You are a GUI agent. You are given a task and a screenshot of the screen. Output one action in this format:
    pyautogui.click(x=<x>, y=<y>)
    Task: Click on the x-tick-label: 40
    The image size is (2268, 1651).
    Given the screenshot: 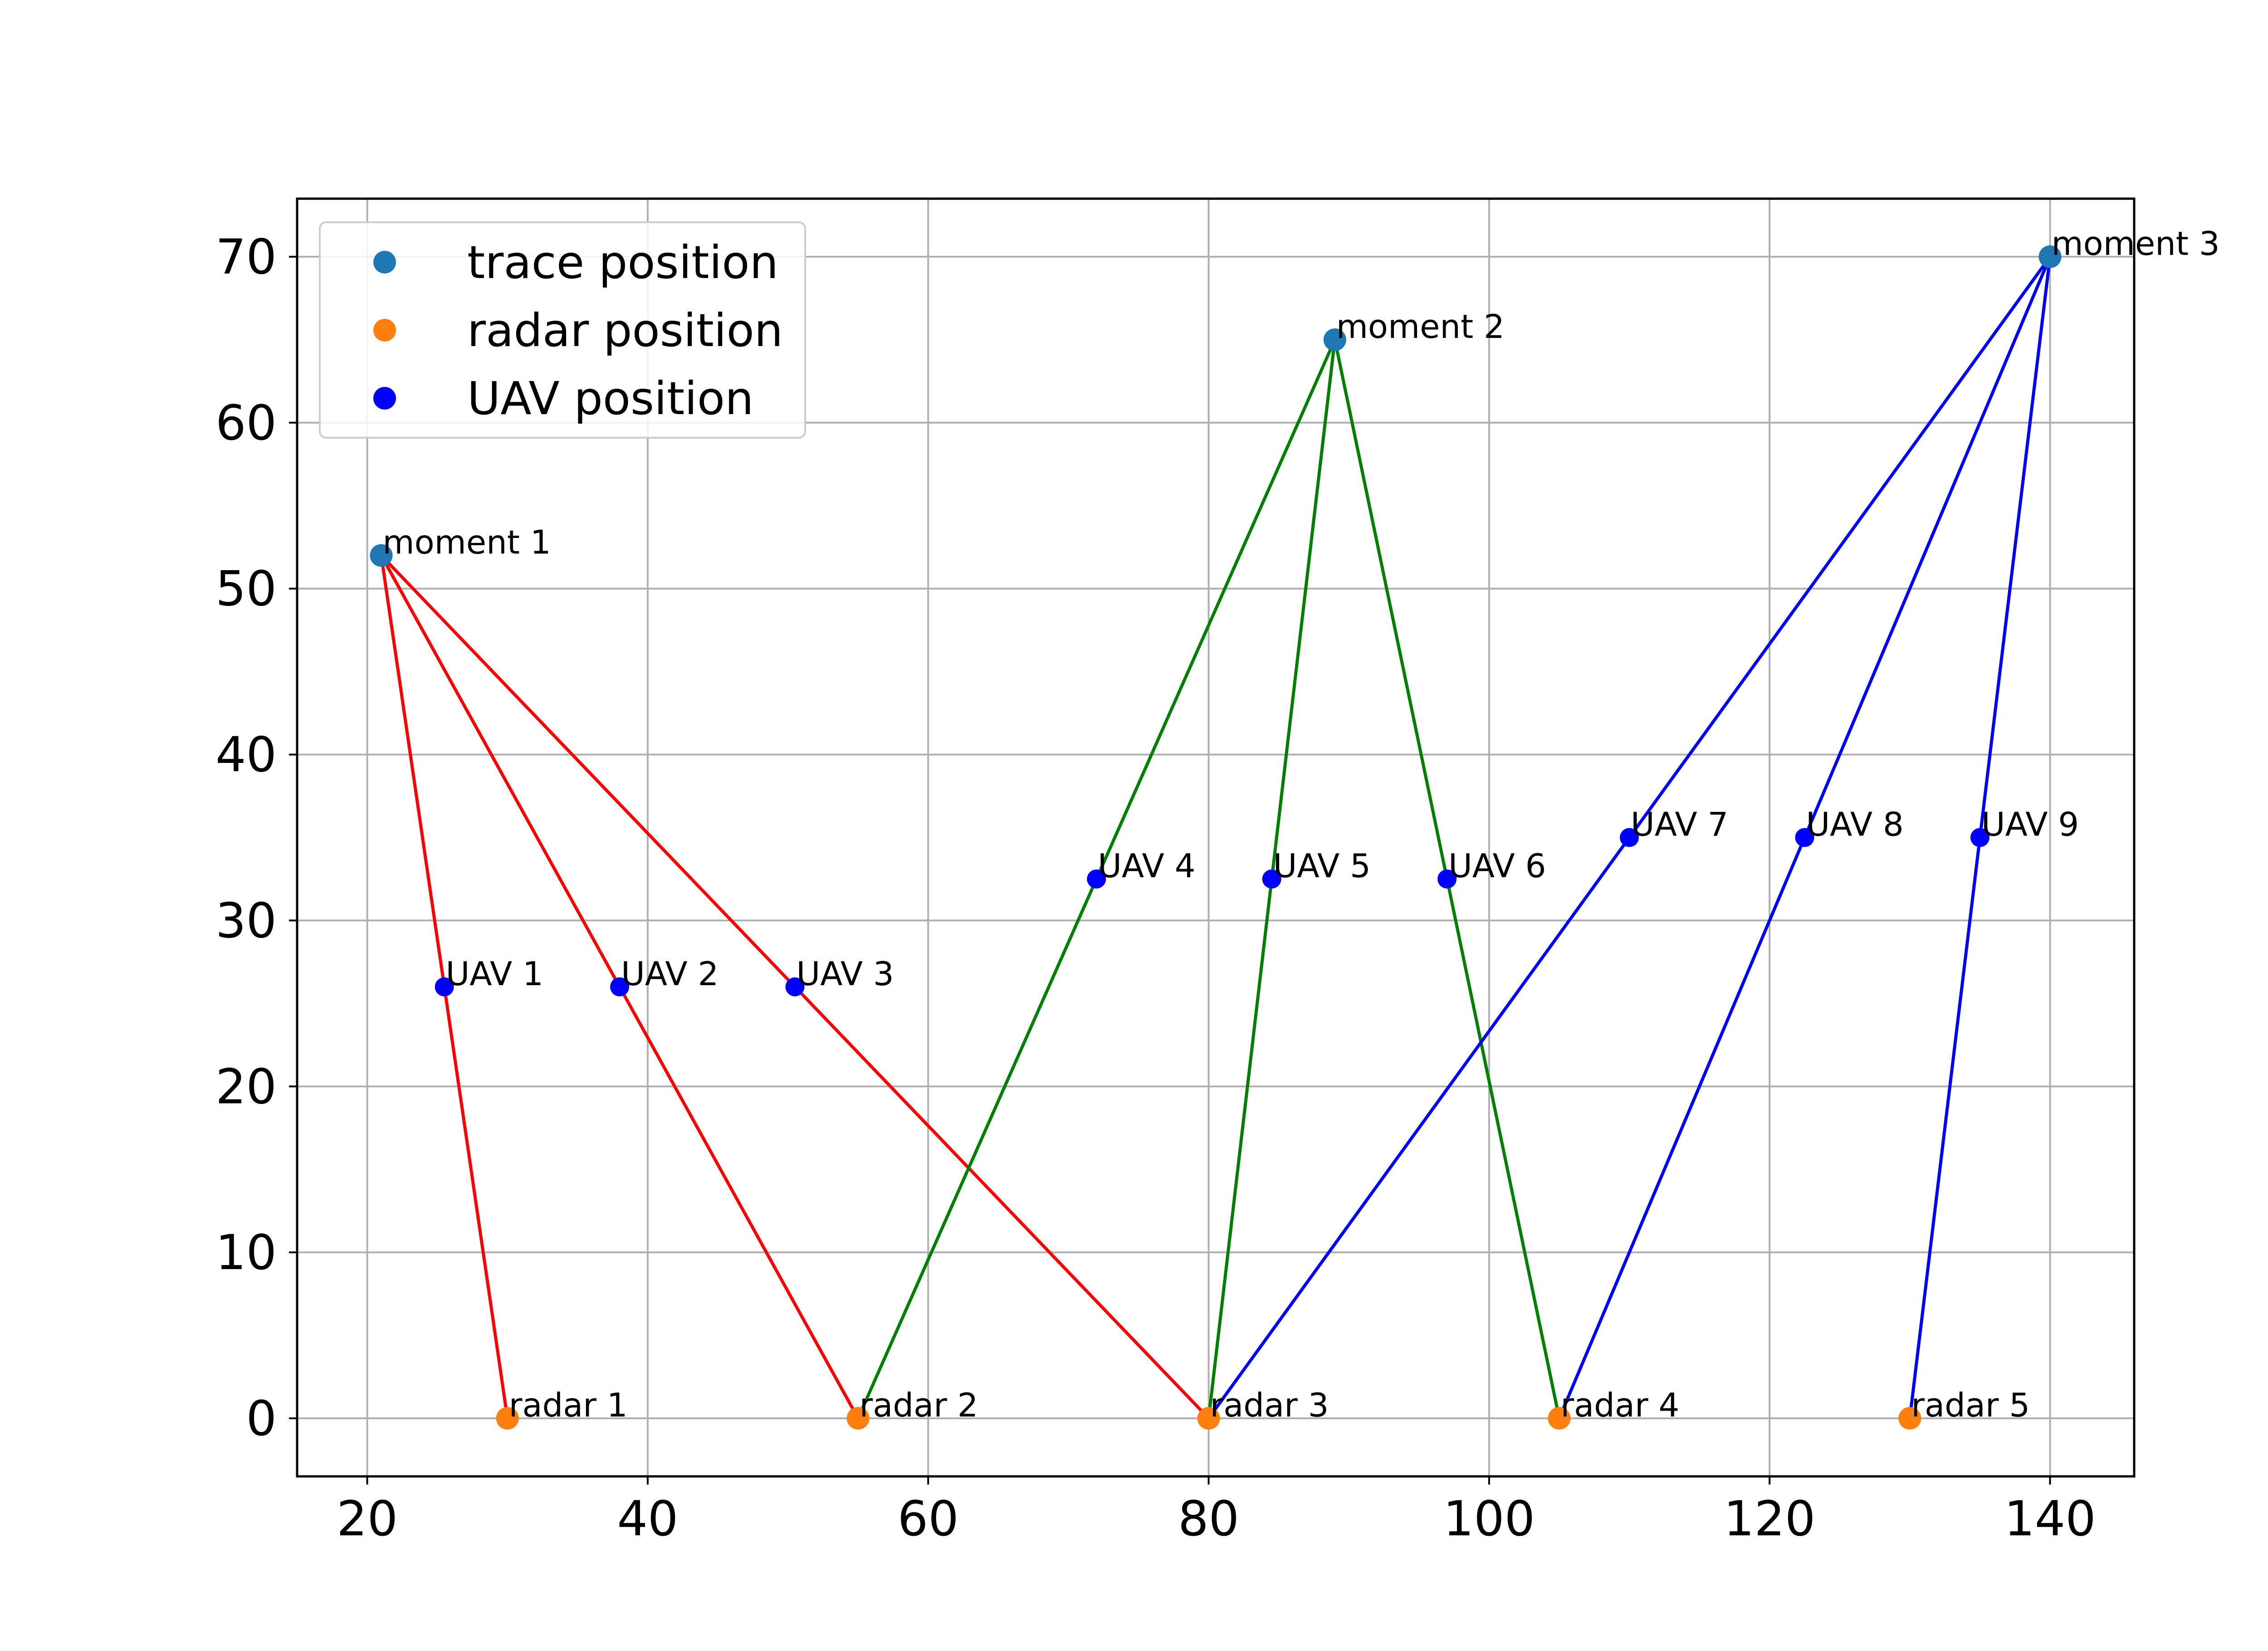 What is the action you would take?
    pyautogui.click(x=648, y=1519)
    